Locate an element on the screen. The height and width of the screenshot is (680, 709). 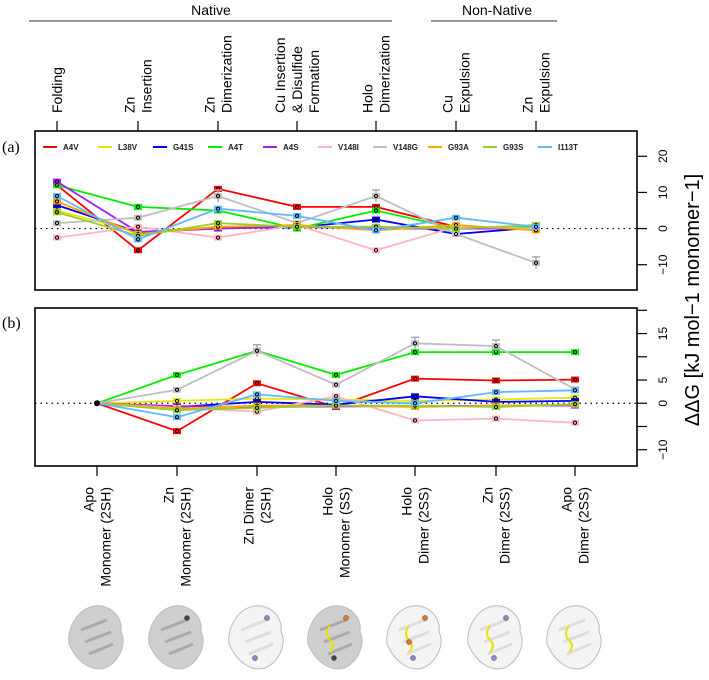
x-label-top: ZnExpulsion is located at coordinates (536, 82).